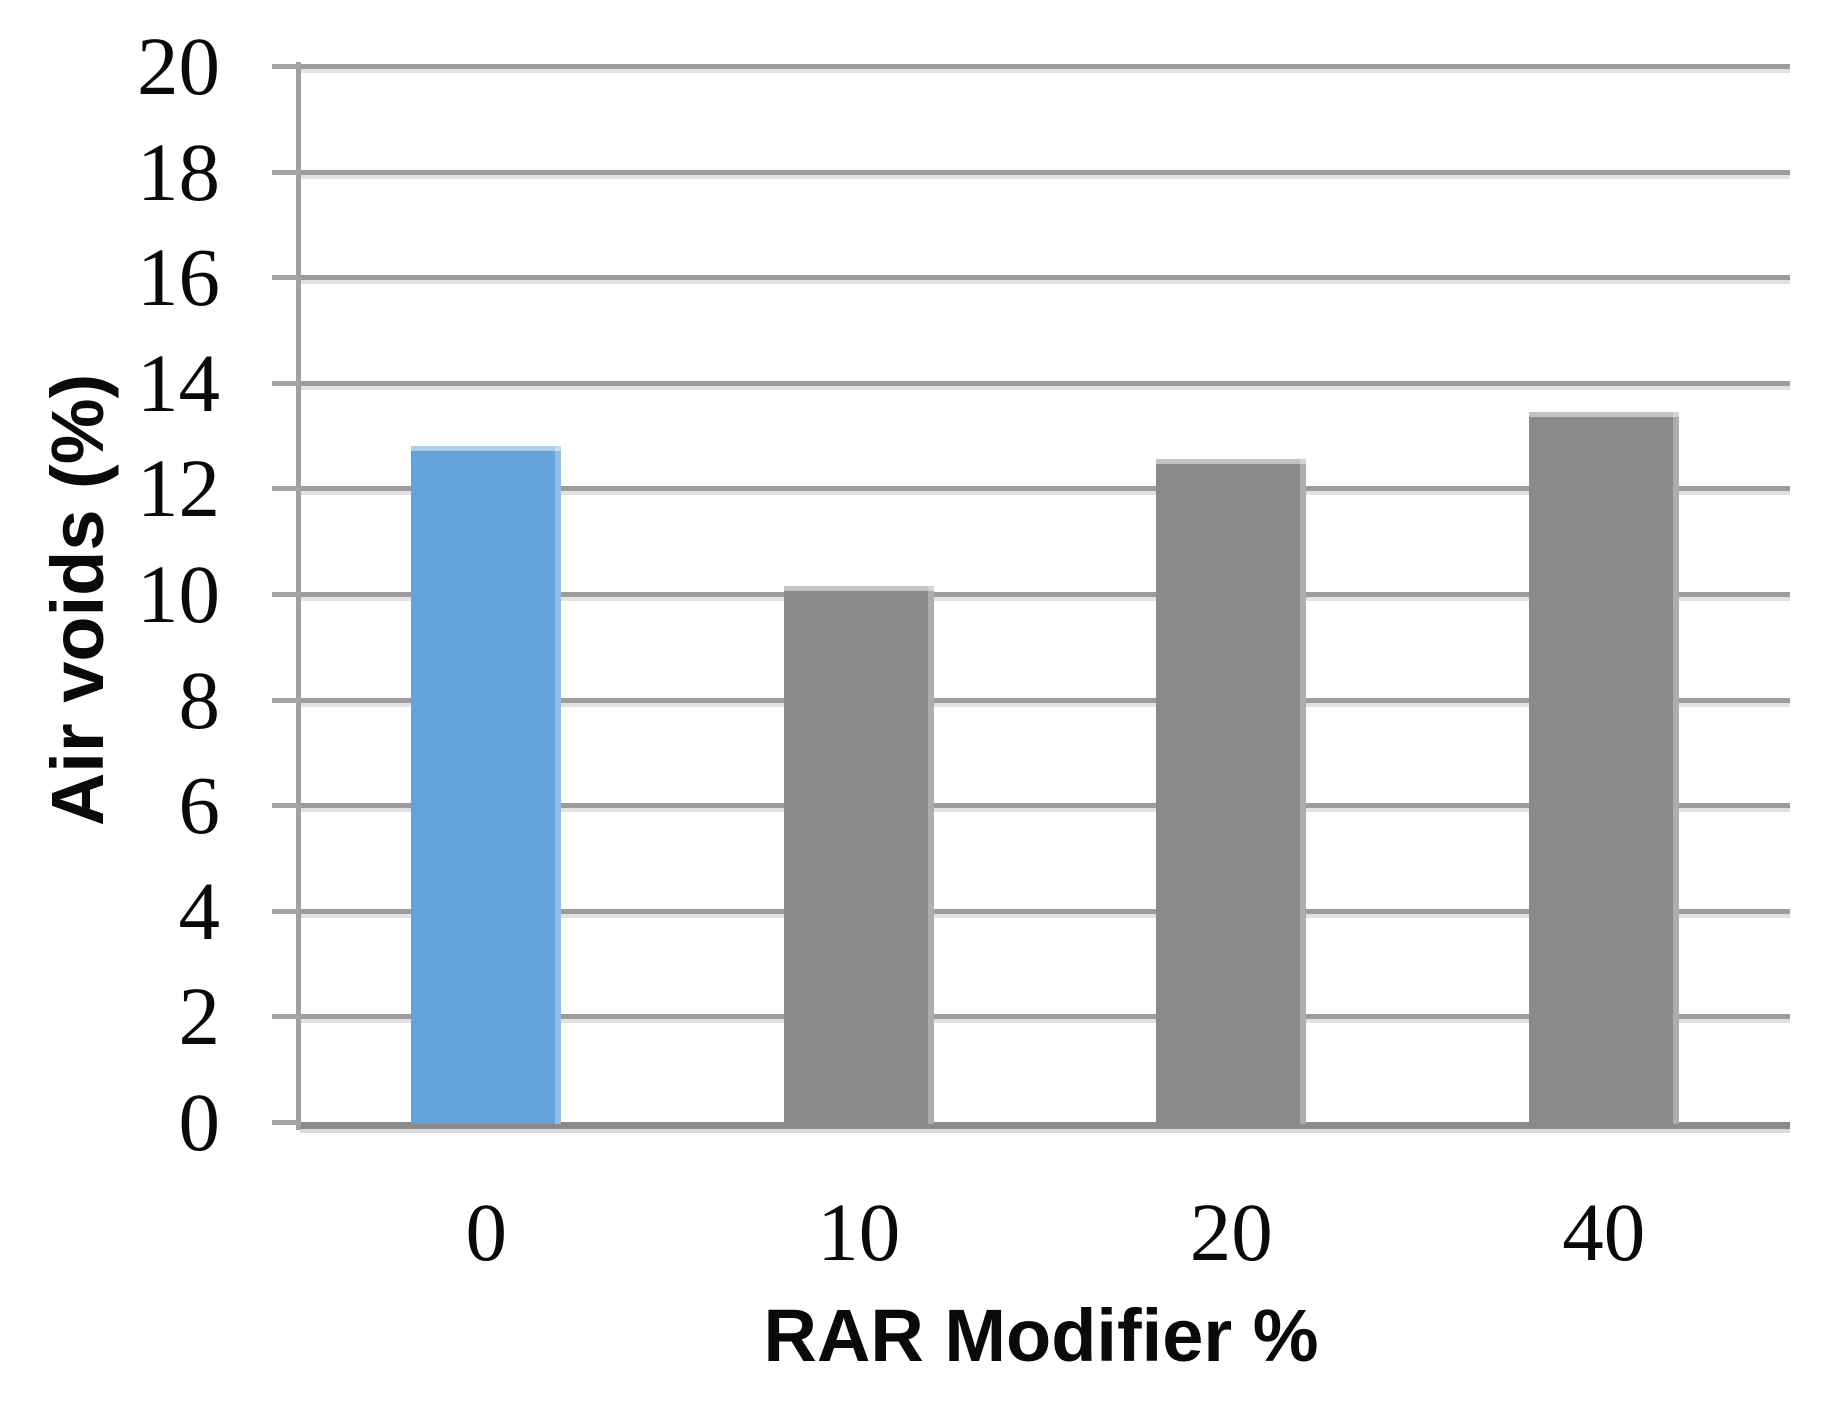 The height and width of the screenshot is (1404, 1832). What do you see at coordinates (178, 171) in the screenshot?
I see `y-tick-label: 18` at bounding box center [178, 171].